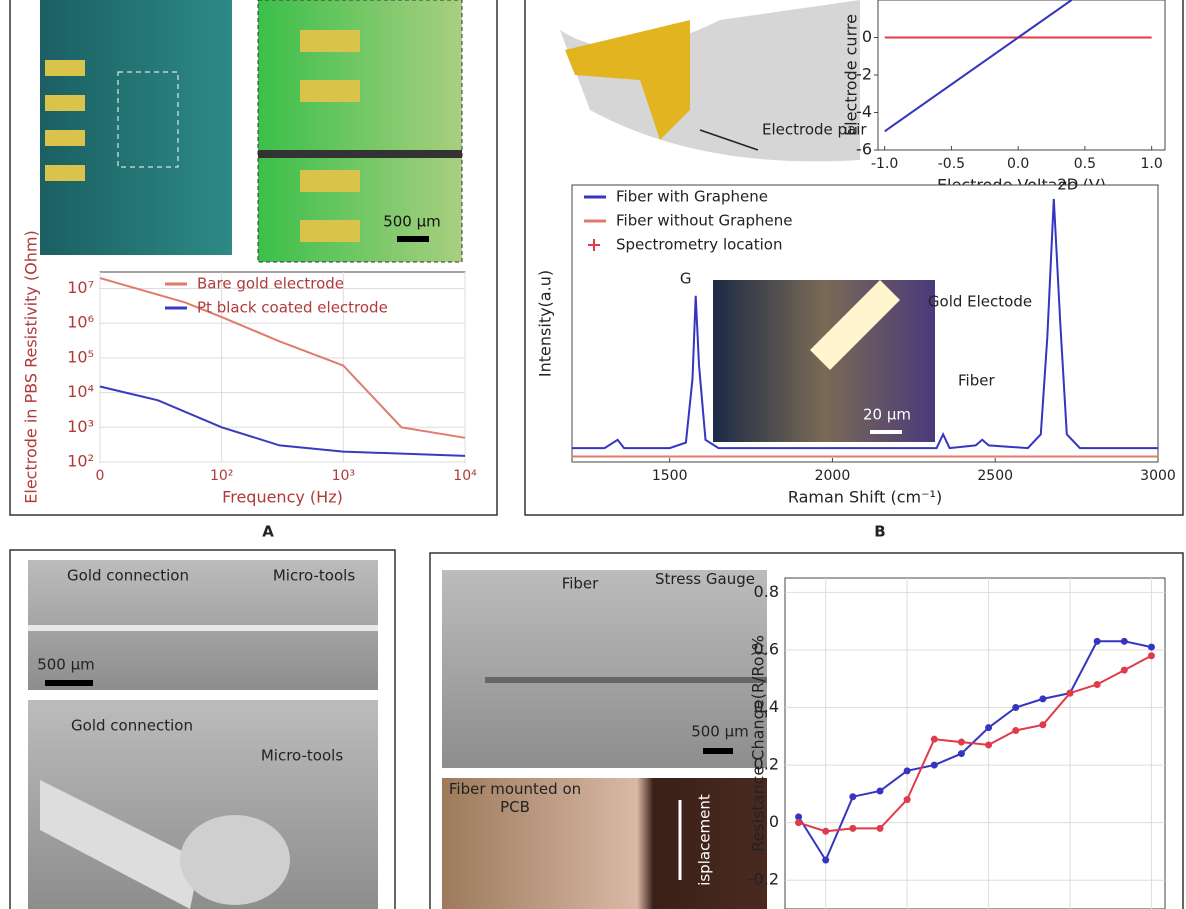 This screenshot has height=909, width=1186. What do you see at coordinates (1152, 164) in the screenshot?
I see `x-tick-label: 1.0` at bounding box center [1152, 164].